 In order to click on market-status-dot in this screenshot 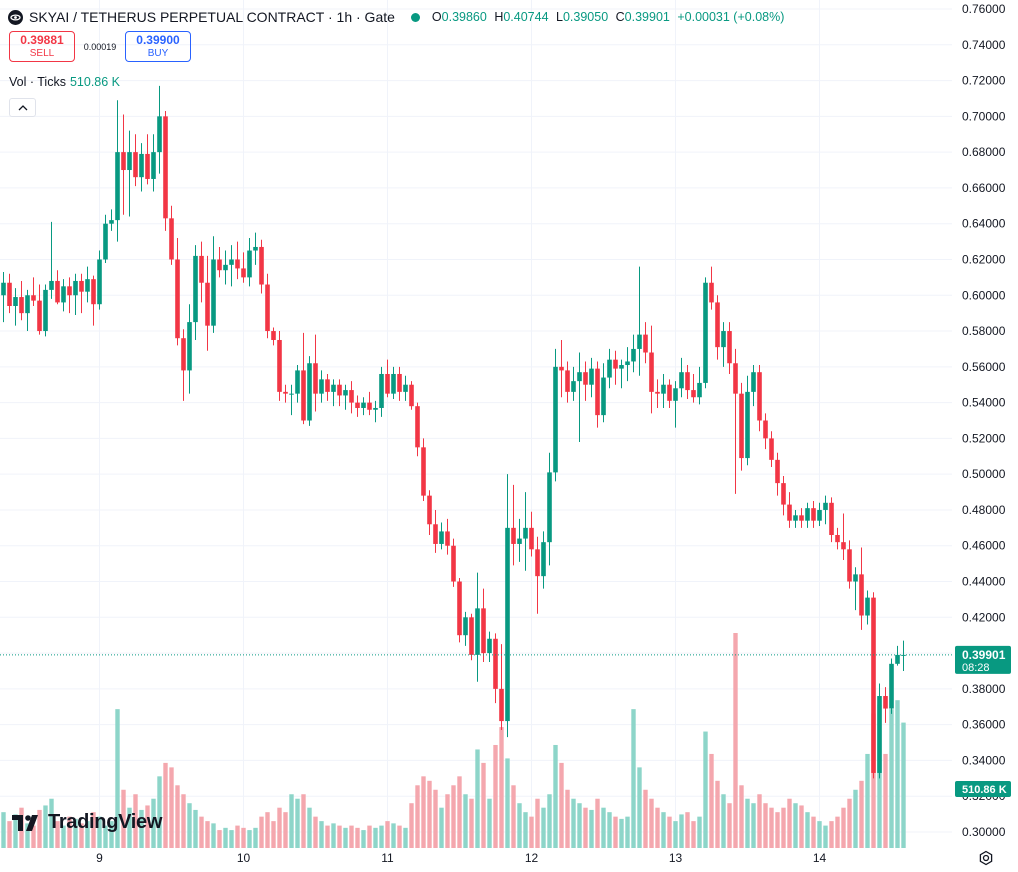, I will do `click(415, 17)`.